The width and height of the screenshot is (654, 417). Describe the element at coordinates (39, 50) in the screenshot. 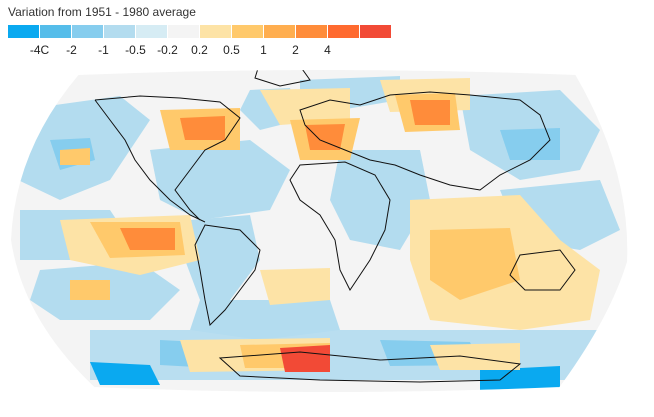

I see `legend-label: -4C` at that location.